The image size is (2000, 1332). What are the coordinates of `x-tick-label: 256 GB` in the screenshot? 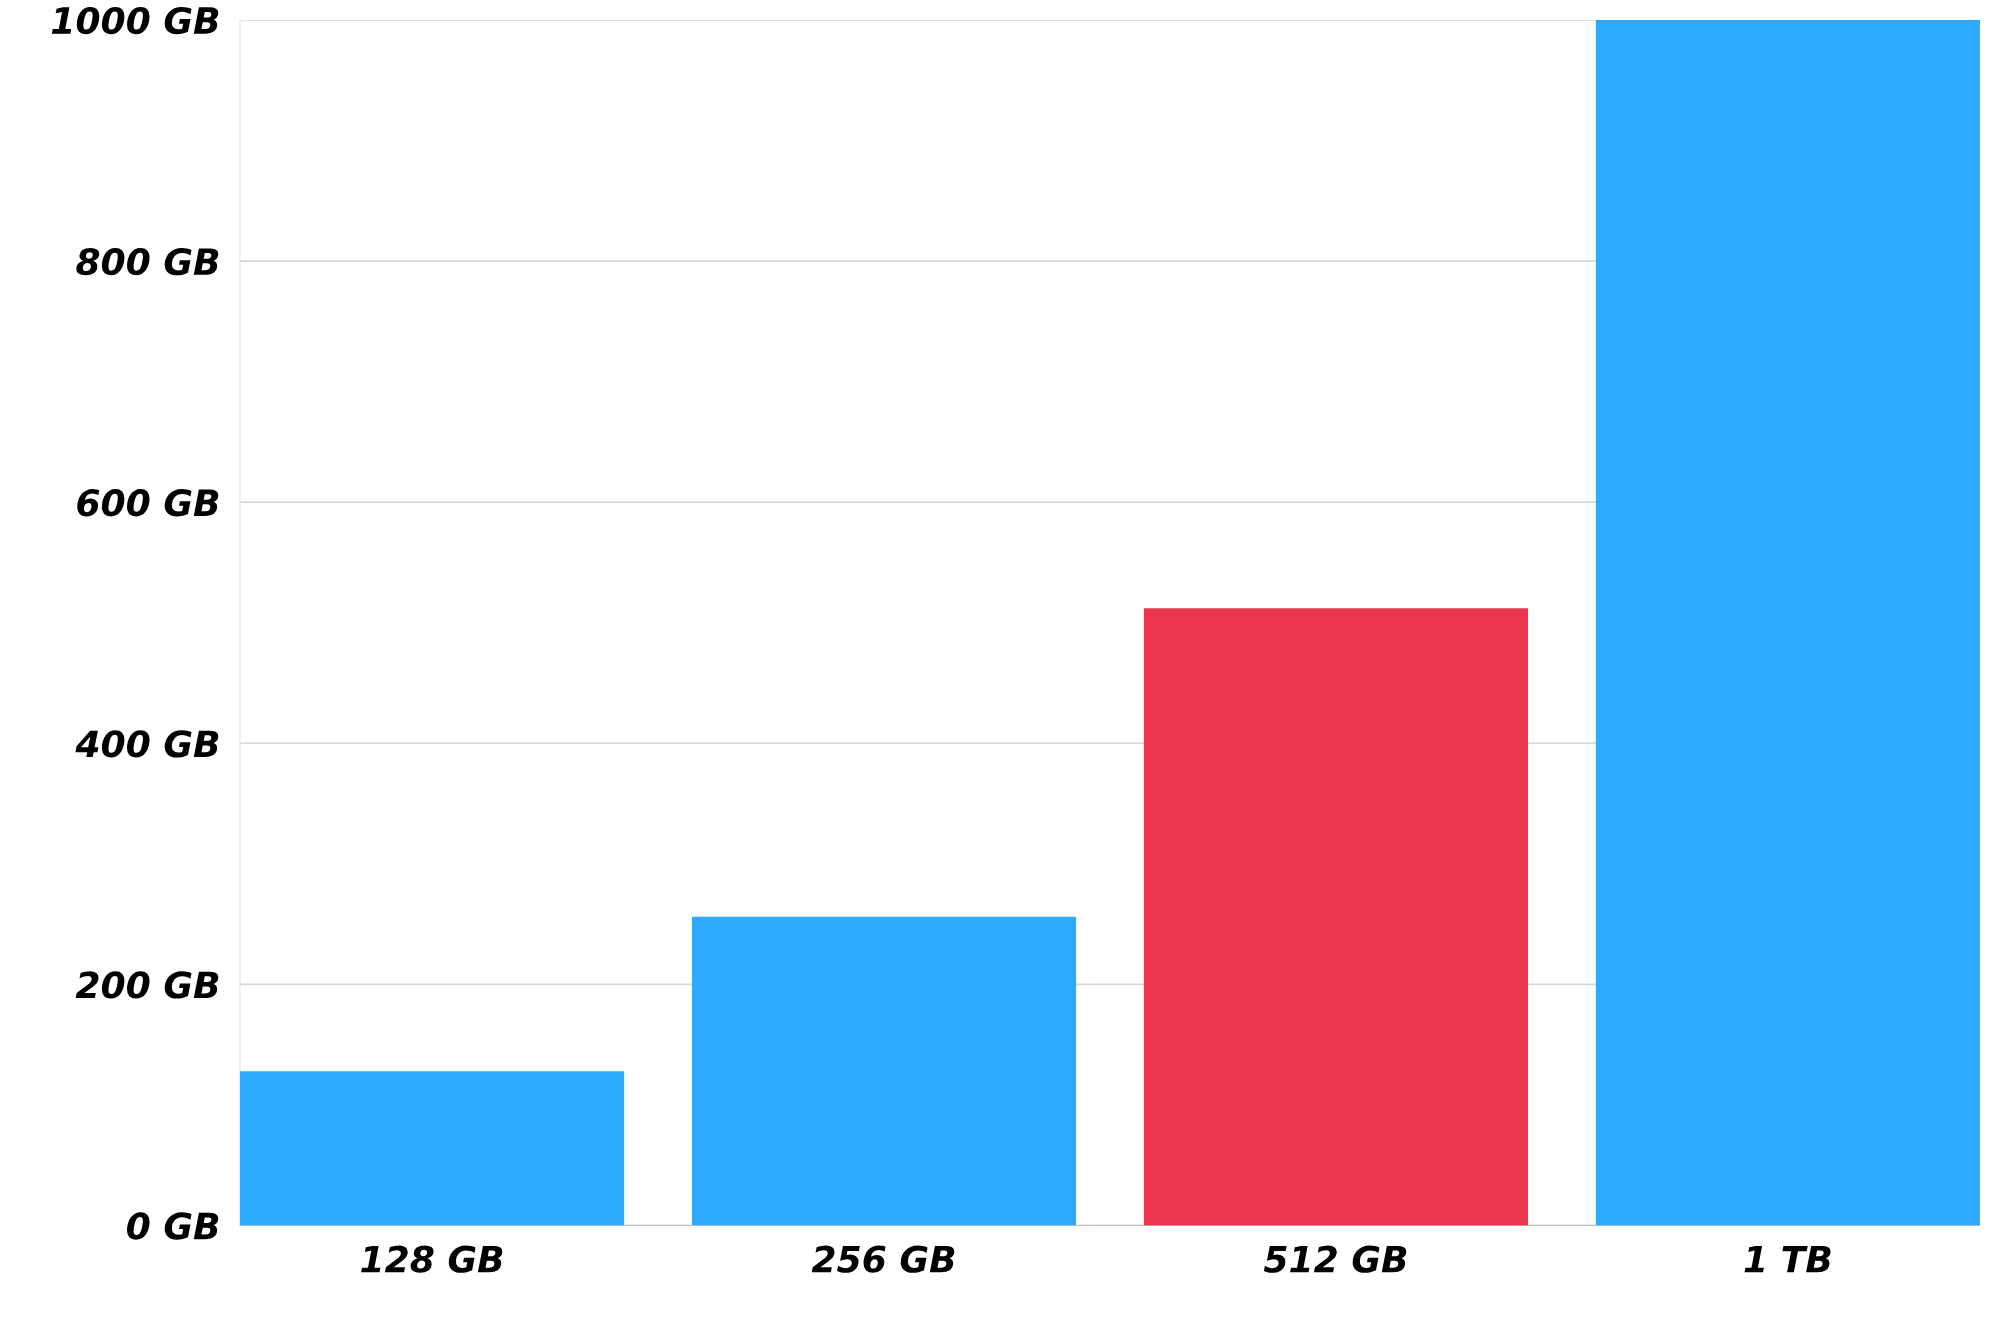 It's located at (883, 1259).